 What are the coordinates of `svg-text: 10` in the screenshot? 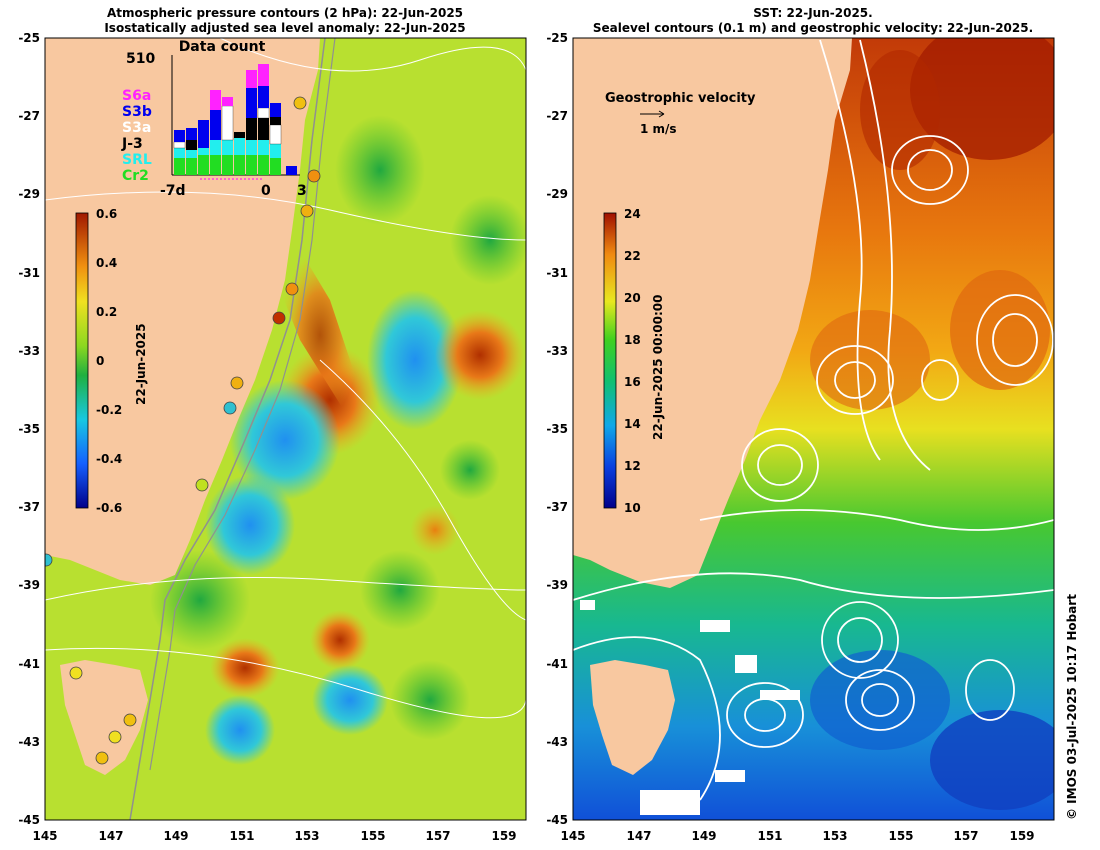 It's located at (632, 508).